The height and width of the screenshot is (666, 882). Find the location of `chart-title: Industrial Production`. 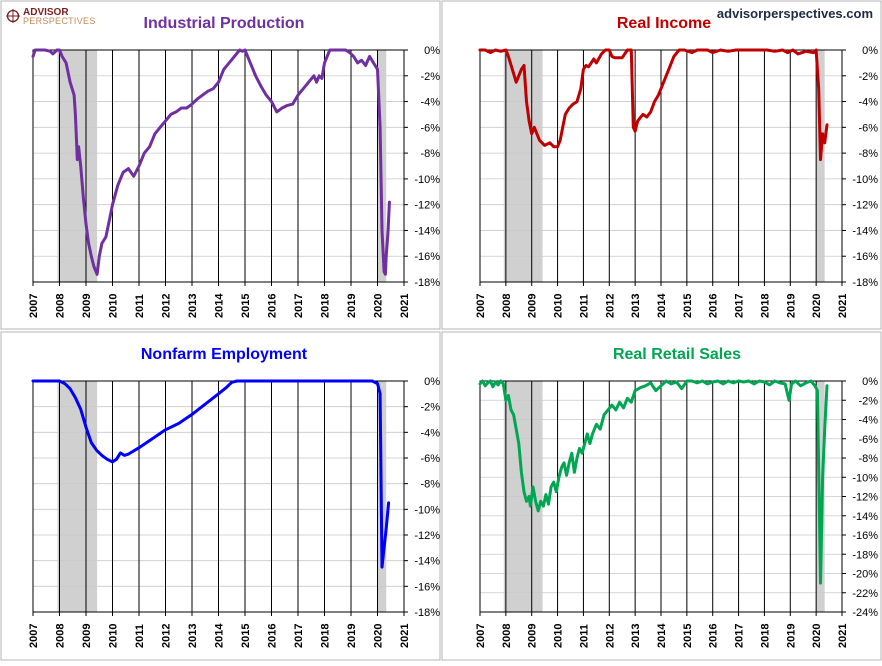

chart-title: Industrial Production is located at coordinates (224, 23).